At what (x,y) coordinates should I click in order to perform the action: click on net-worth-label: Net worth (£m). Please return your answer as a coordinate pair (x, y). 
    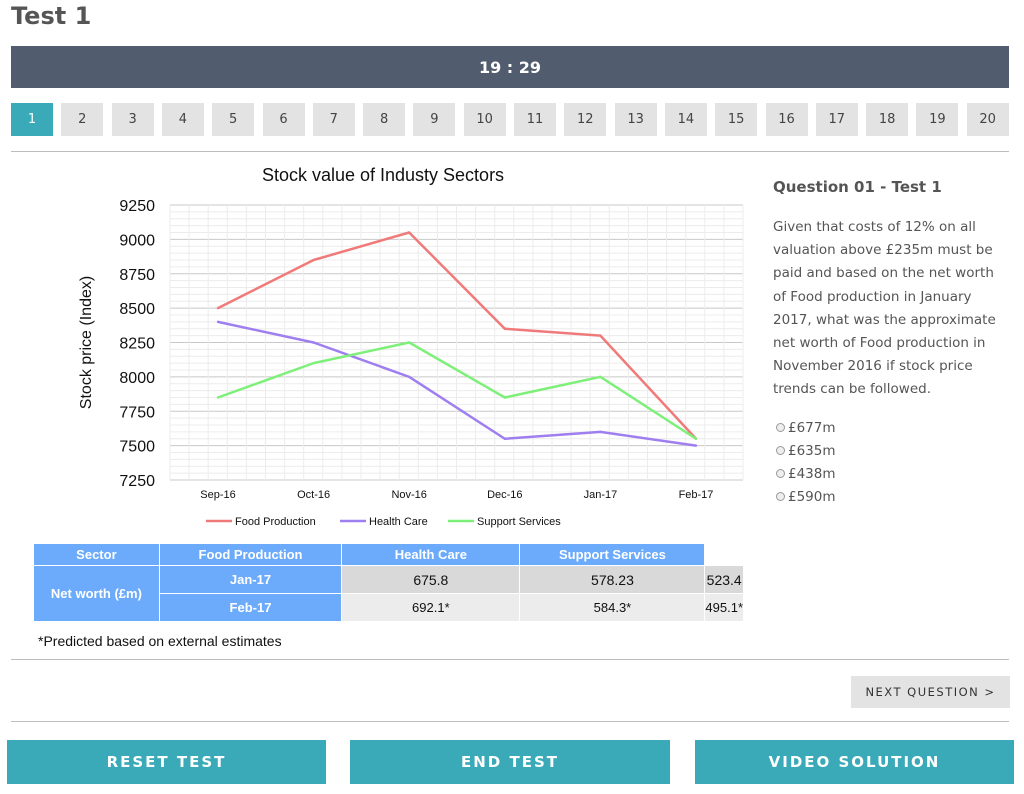
    Looking at the image, I should click on (96, 593).